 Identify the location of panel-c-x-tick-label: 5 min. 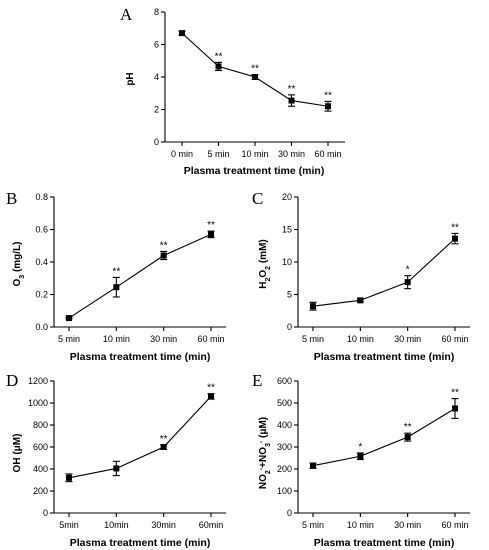
(313, 339).